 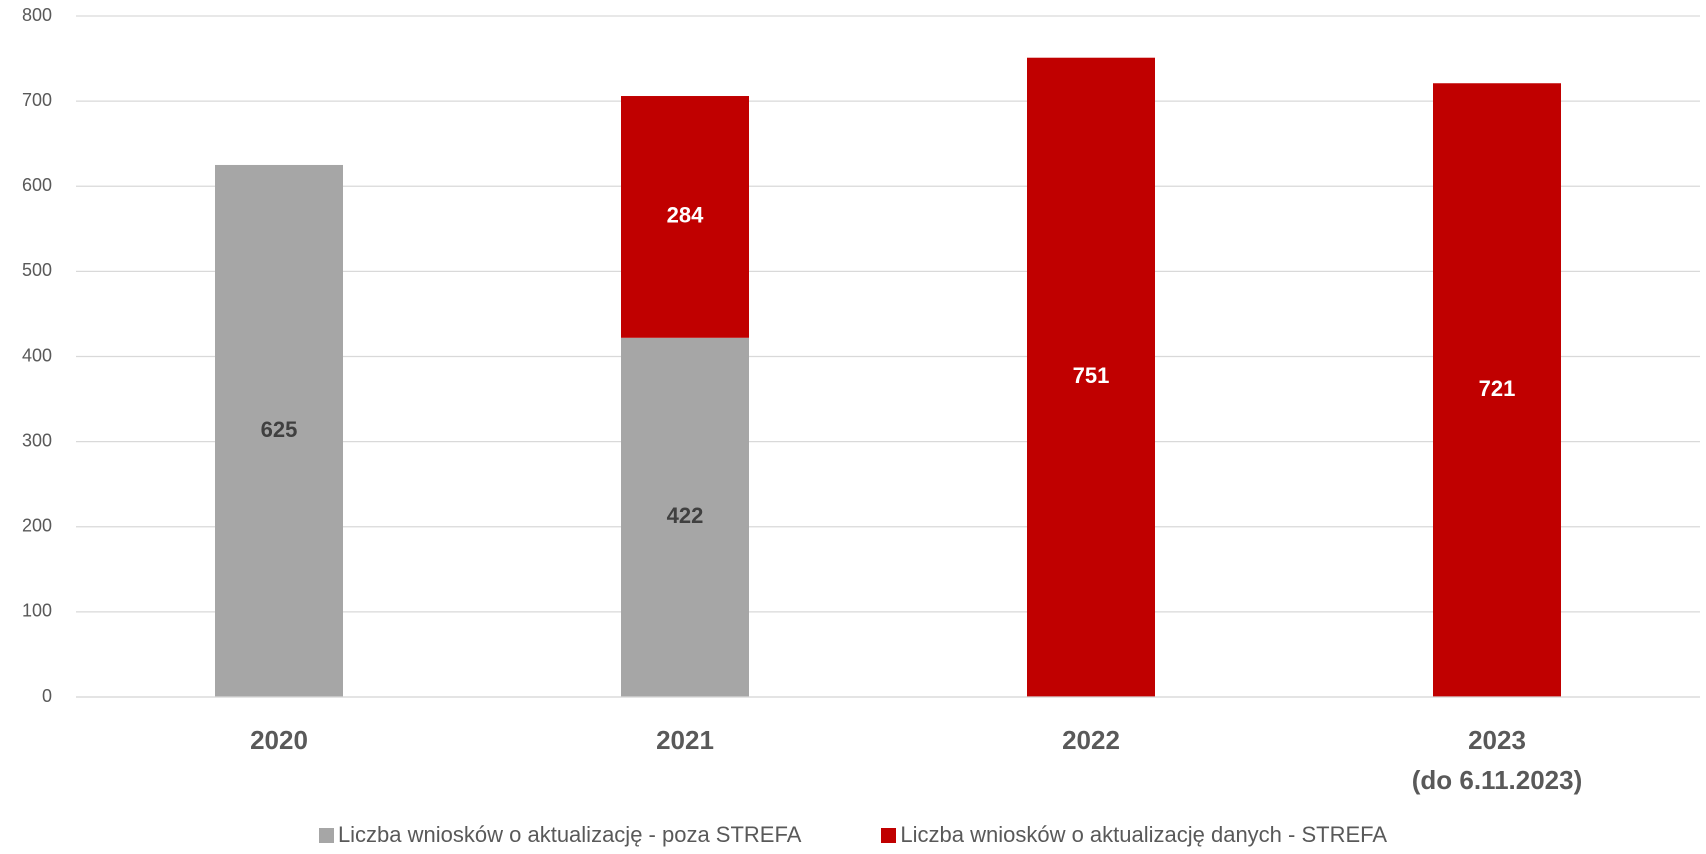 I want to click on y-tick-label: 500, so click(x=37, y=270).